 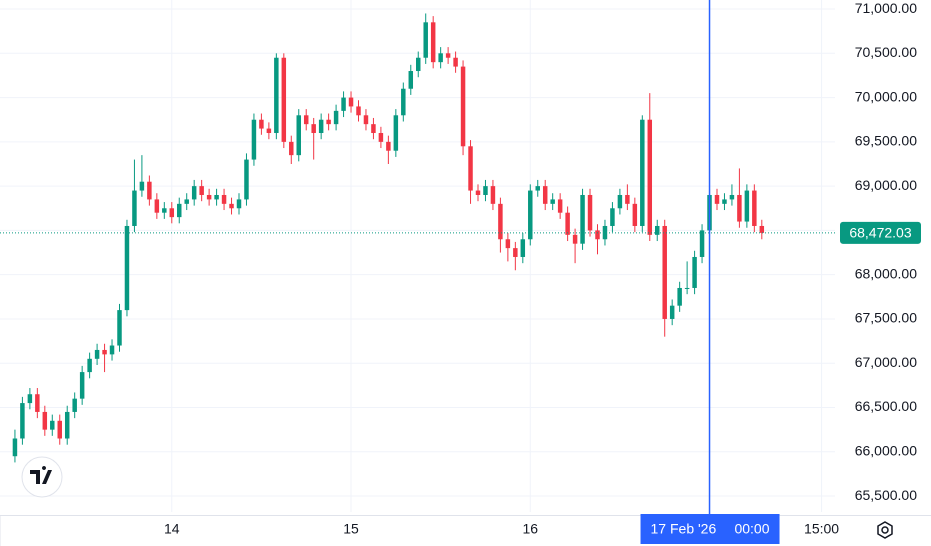 I want to click on crosshair-label-box, so click(x=710, y=529).